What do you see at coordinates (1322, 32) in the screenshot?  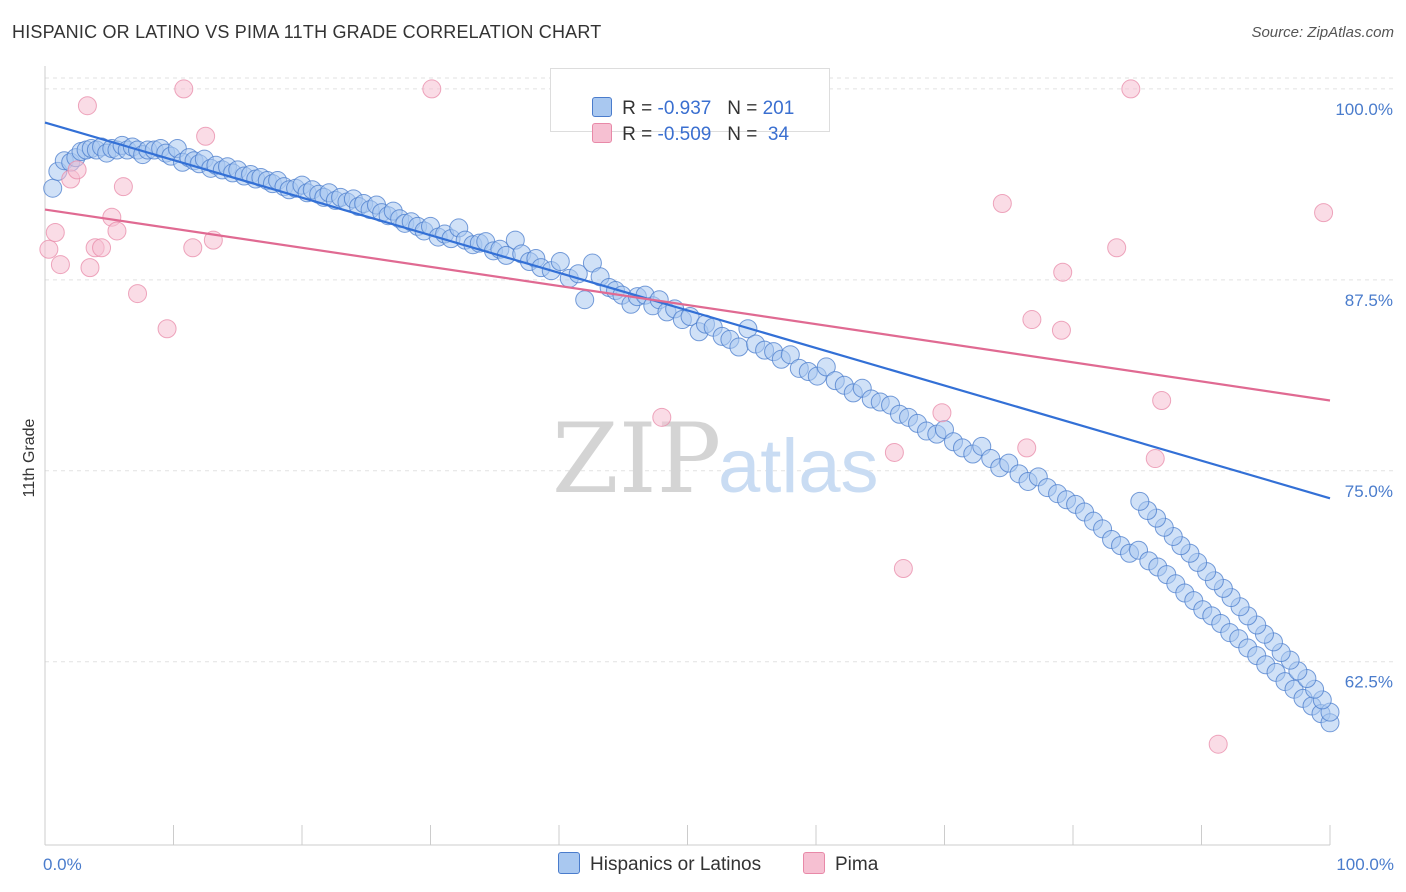 I see `source-credit: Source: ZipAtlas.com` at bounding box center [1322, 32].